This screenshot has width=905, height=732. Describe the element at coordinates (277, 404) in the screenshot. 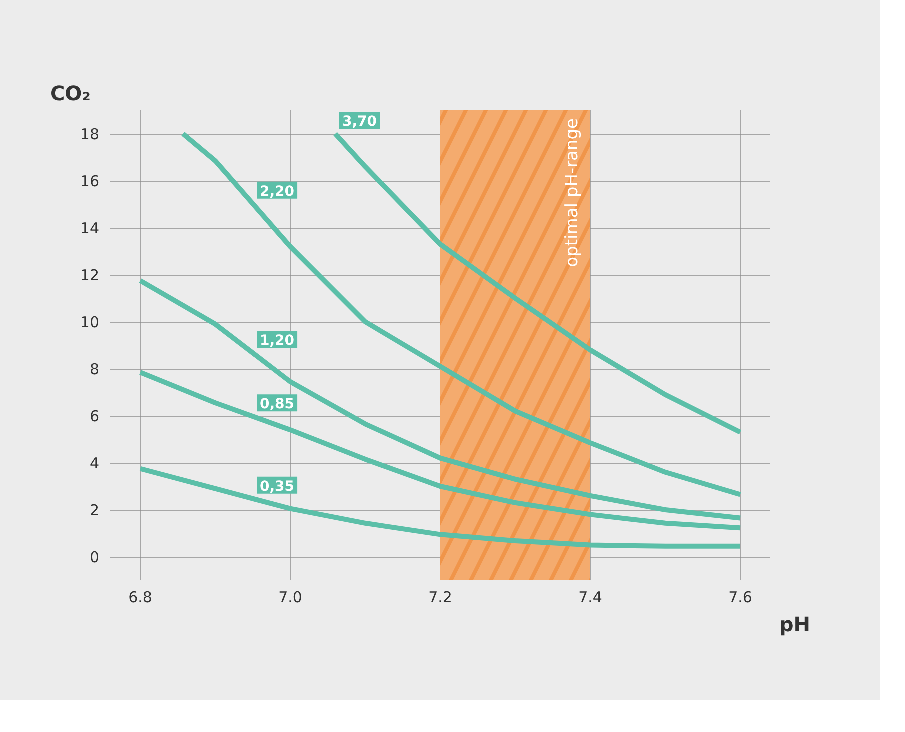

I see `series-label: 0,85` at that location.